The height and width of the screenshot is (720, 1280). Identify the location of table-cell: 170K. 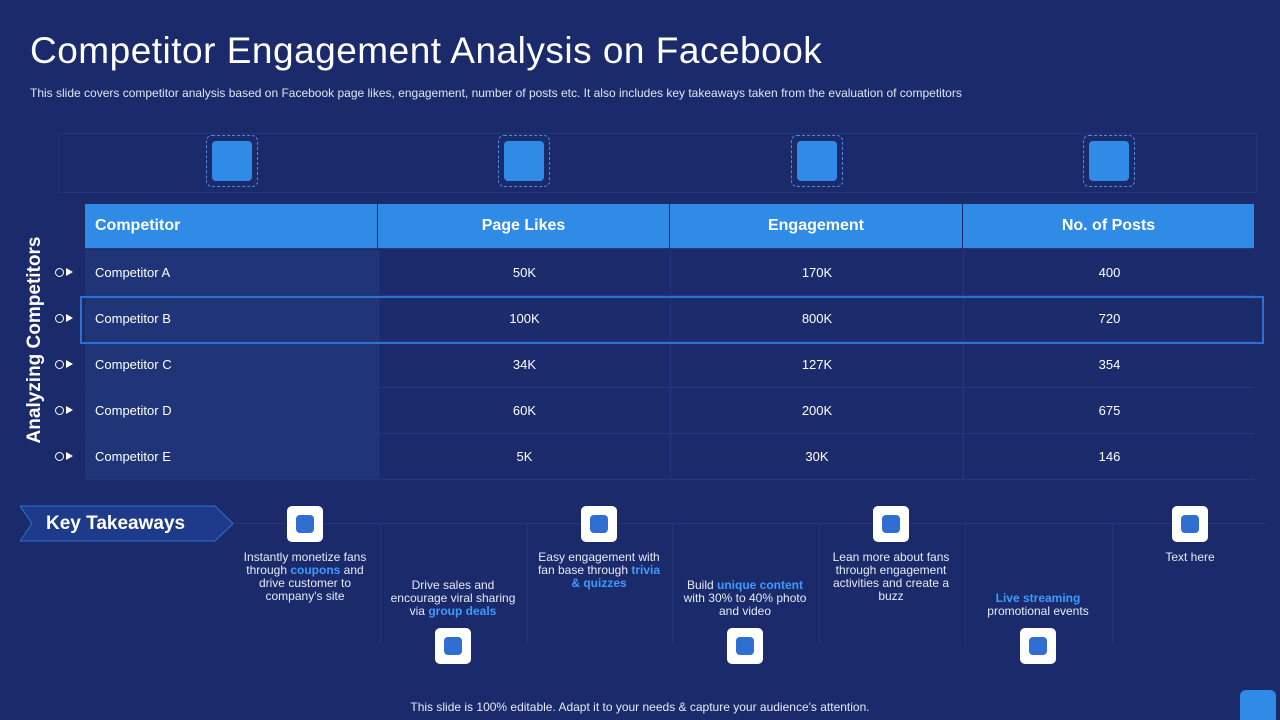
(816, 273).